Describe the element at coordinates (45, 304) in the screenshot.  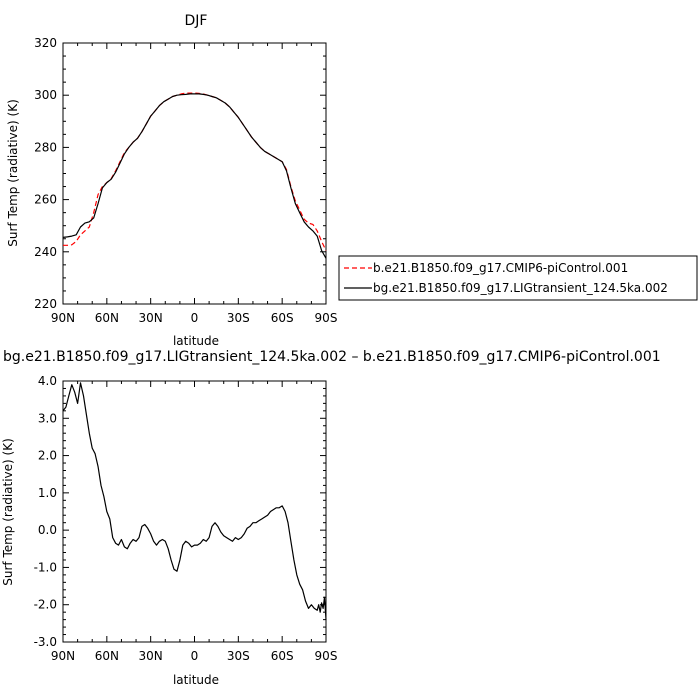
I see `y-tick-label: 220` at that location.